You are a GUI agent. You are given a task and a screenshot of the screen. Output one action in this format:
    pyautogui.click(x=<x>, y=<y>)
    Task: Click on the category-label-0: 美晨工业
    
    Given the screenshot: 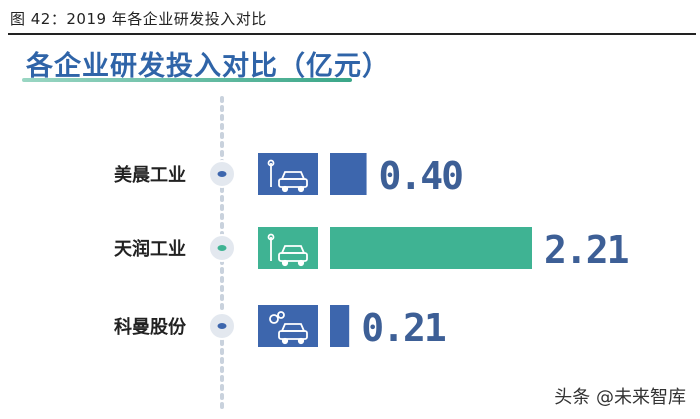 What is the action you would take?
    pyautogui.click(x=150, y=175)
    